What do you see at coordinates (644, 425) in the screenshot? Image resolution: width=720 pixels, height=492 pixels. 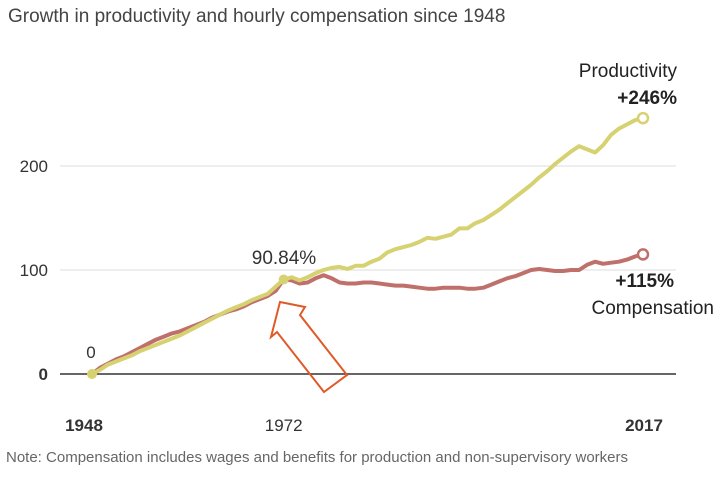 I see `x-tick-label-2017: 2017` at bounding box center [644, 425].